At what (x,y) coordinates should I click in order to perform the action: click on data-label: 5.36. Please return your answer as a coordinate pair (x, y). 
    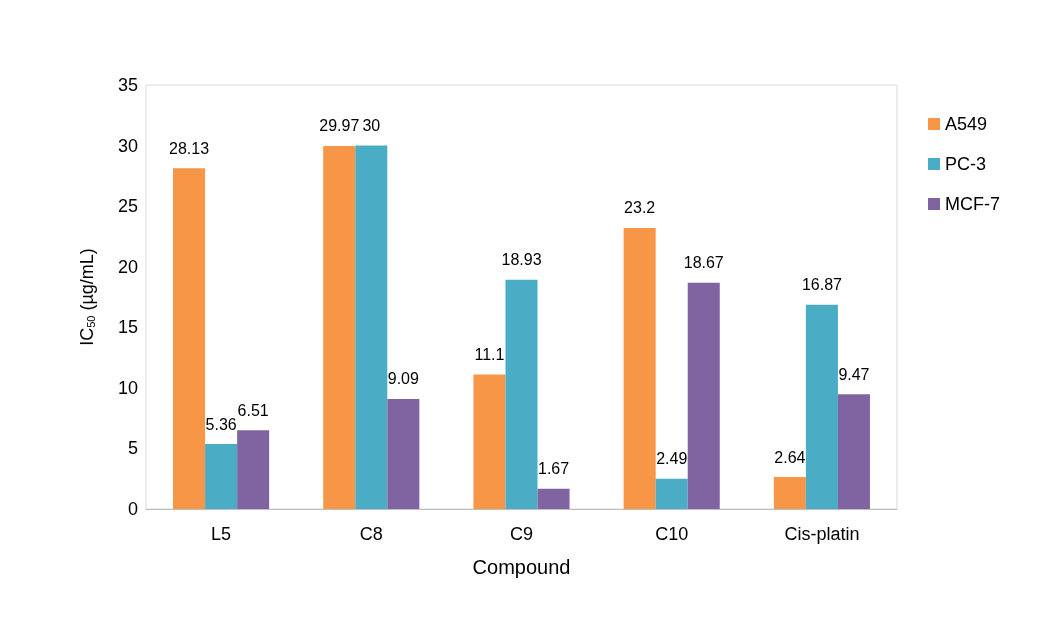
    Looking at the image, I should click on (221, 424).